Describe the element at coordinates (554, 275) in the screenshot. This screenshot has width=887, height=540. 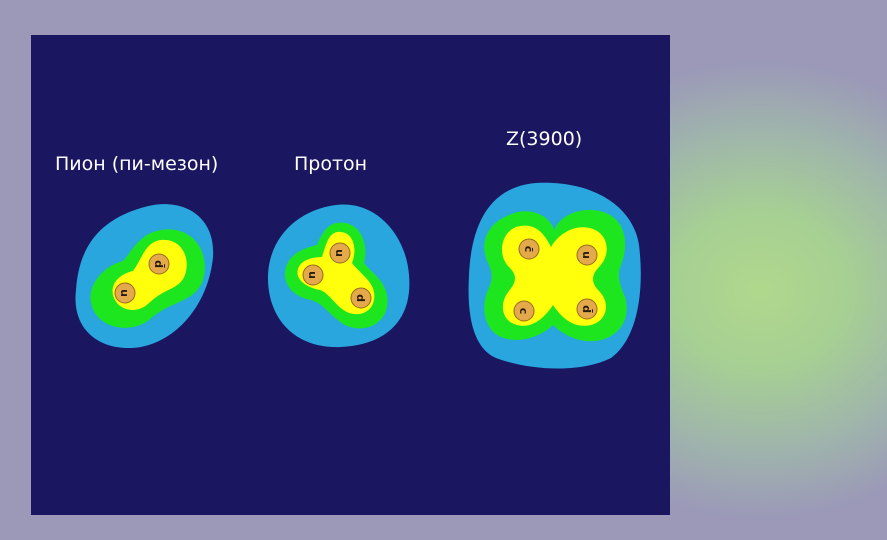
I see `z3900-particle: c̄ u c d̄` at that location.